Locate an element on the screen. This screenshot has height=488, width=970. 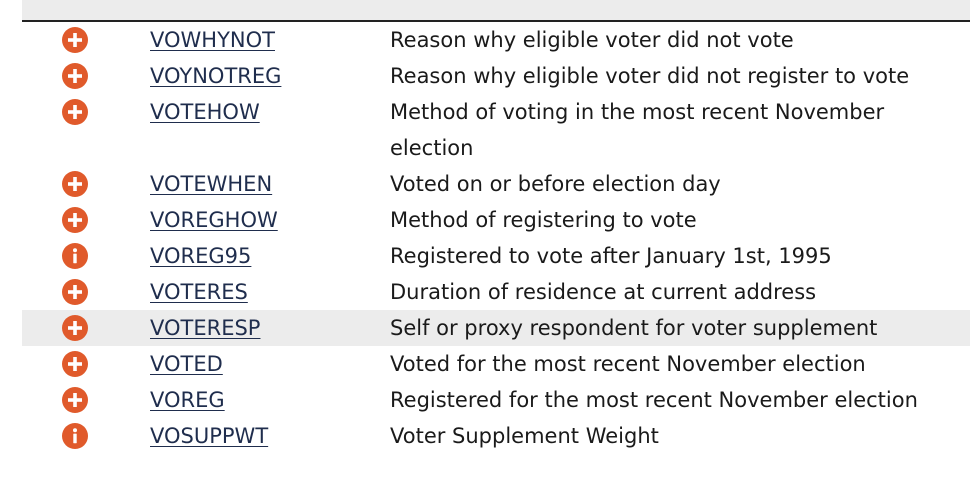
variable-link: VOREGHOW is located at coordinates (214, 220).